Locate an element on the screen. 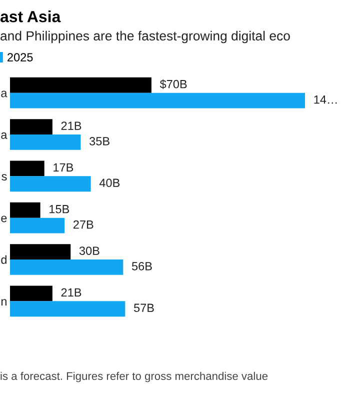 This screenshot has height=400, width=341. data-label: 57B is located at coordinates (144, 308).